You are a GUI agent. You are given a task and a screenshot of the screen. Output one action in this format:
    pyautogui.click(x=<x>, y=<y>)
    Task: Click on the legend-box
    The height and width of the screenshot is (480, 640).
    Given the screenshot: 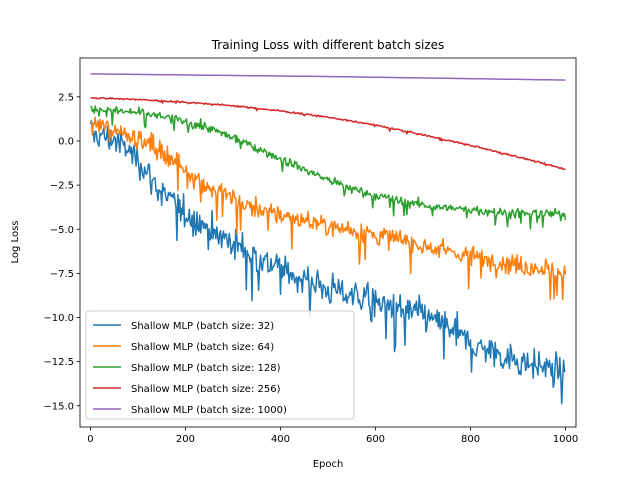 What is the action you would take?
    pyautogui.click(x=220, y=365)
    